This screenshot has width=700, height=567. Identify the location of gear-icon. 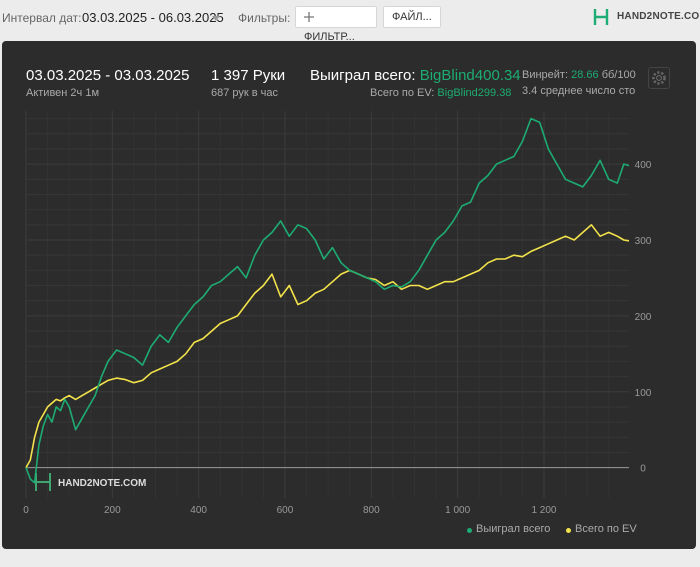
(659, 78).